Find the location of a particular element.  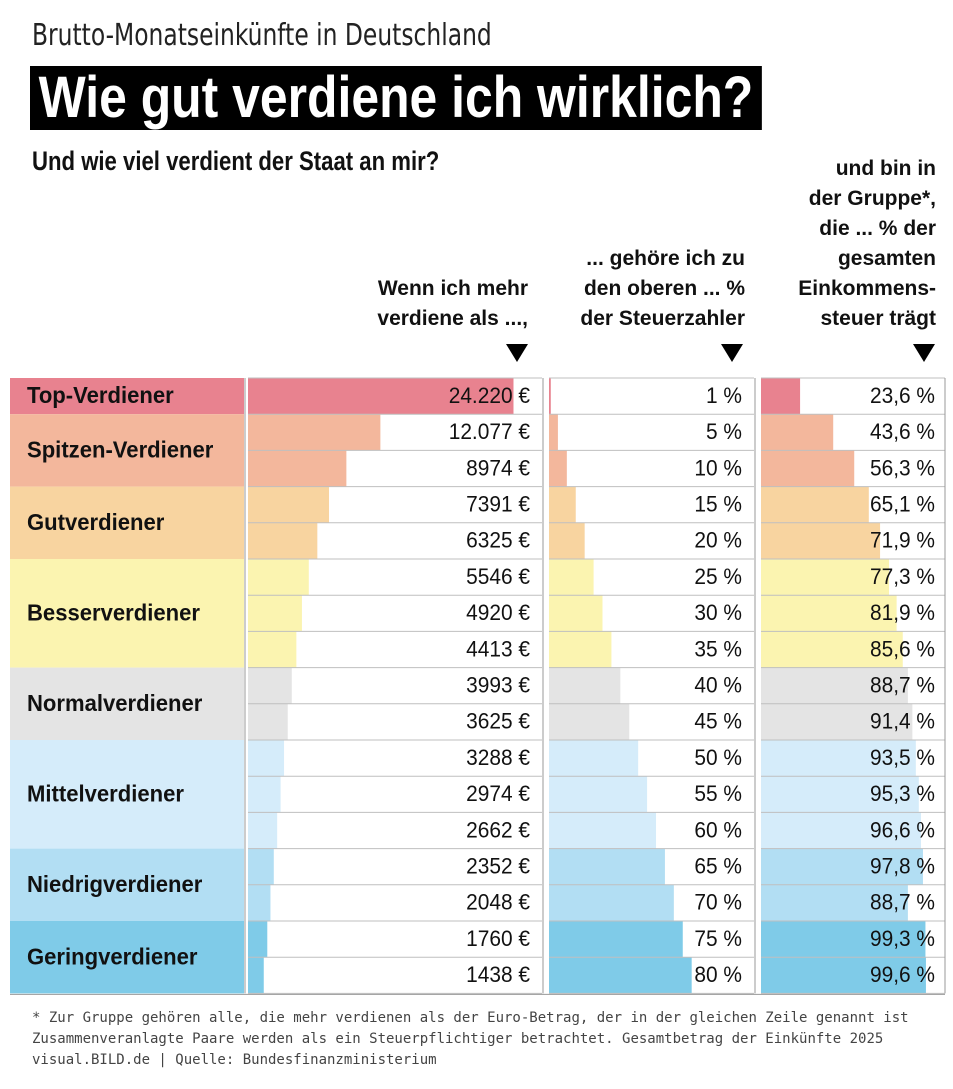

group-label: Spitzen-Verdiener is located at coordinates (120, 450).